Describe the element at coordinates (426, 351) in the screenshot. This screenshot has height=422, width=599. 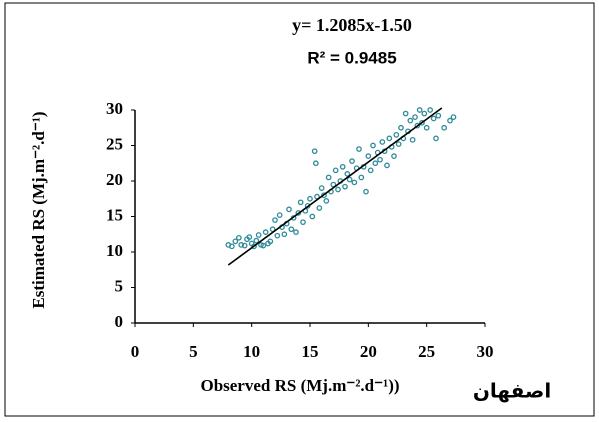
I see `x-tick-label: 25` at that location.